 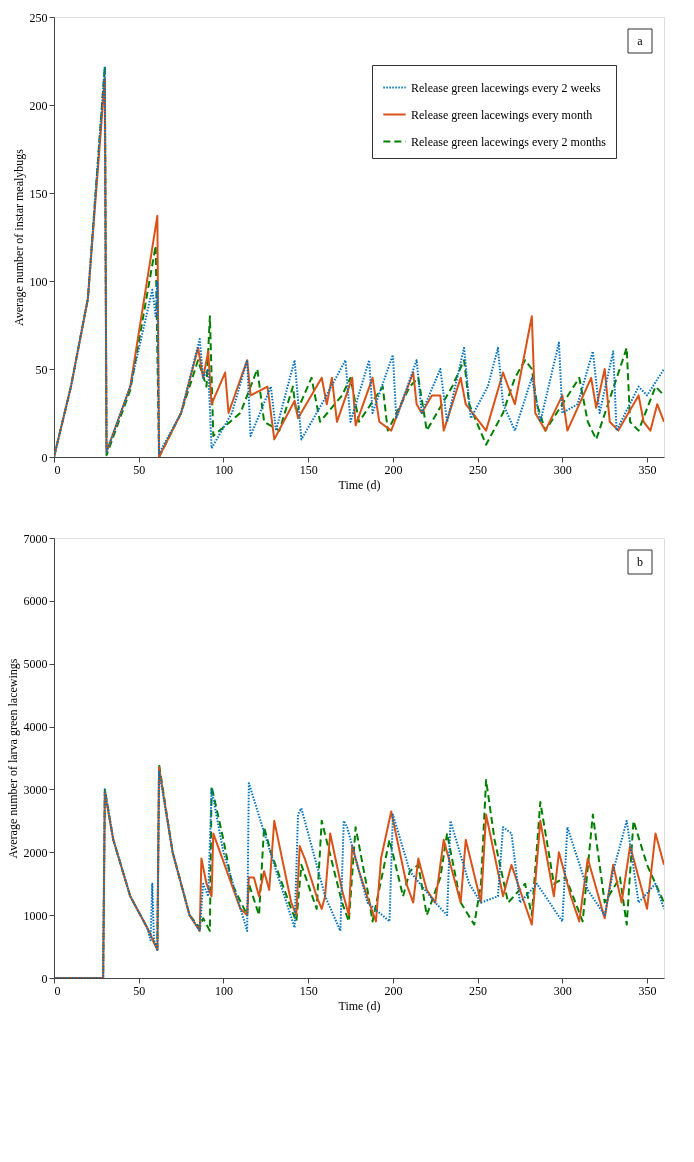 I want to click on y-tick-label: 50, so click(x=41, y=369).